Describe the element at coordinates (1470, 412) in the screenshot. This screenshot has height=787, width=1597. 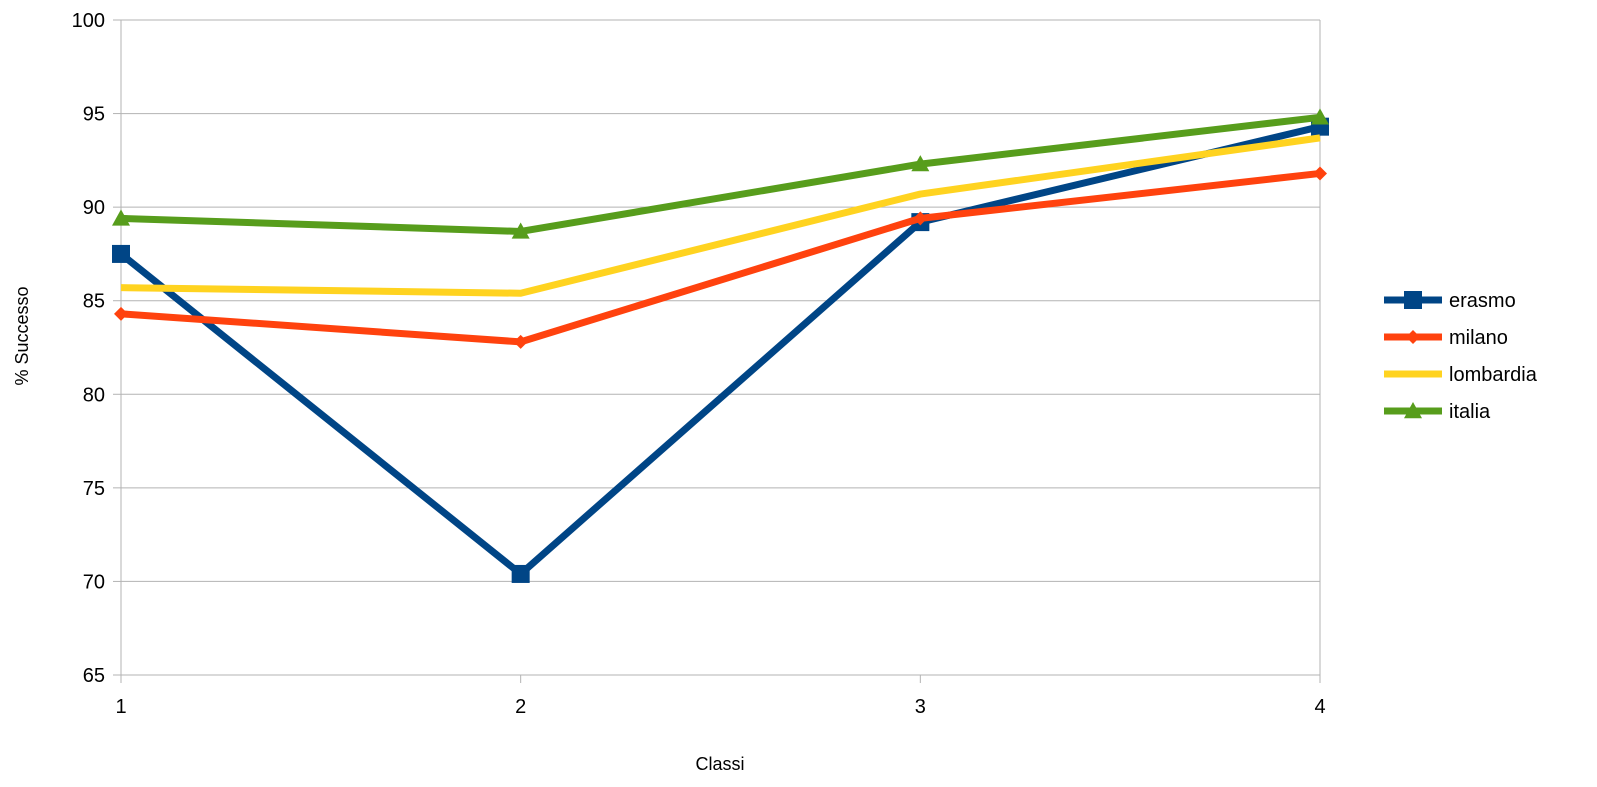
I see `legend-label: italia` at that location.